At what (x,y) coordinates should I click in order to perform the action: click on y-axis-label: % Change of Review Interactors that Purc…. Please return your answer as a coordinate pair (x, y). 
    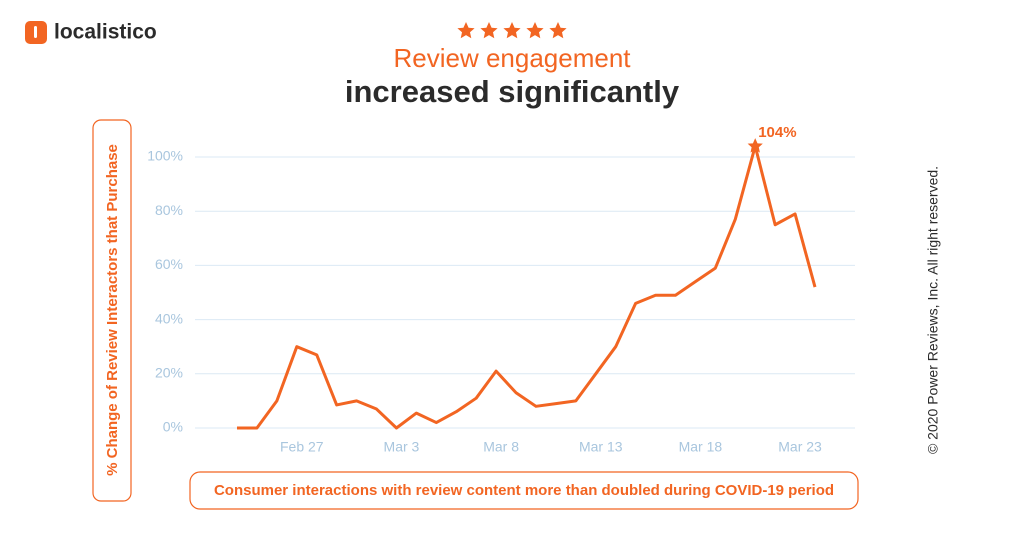
    Looking at the image, I should click on (112, 310).